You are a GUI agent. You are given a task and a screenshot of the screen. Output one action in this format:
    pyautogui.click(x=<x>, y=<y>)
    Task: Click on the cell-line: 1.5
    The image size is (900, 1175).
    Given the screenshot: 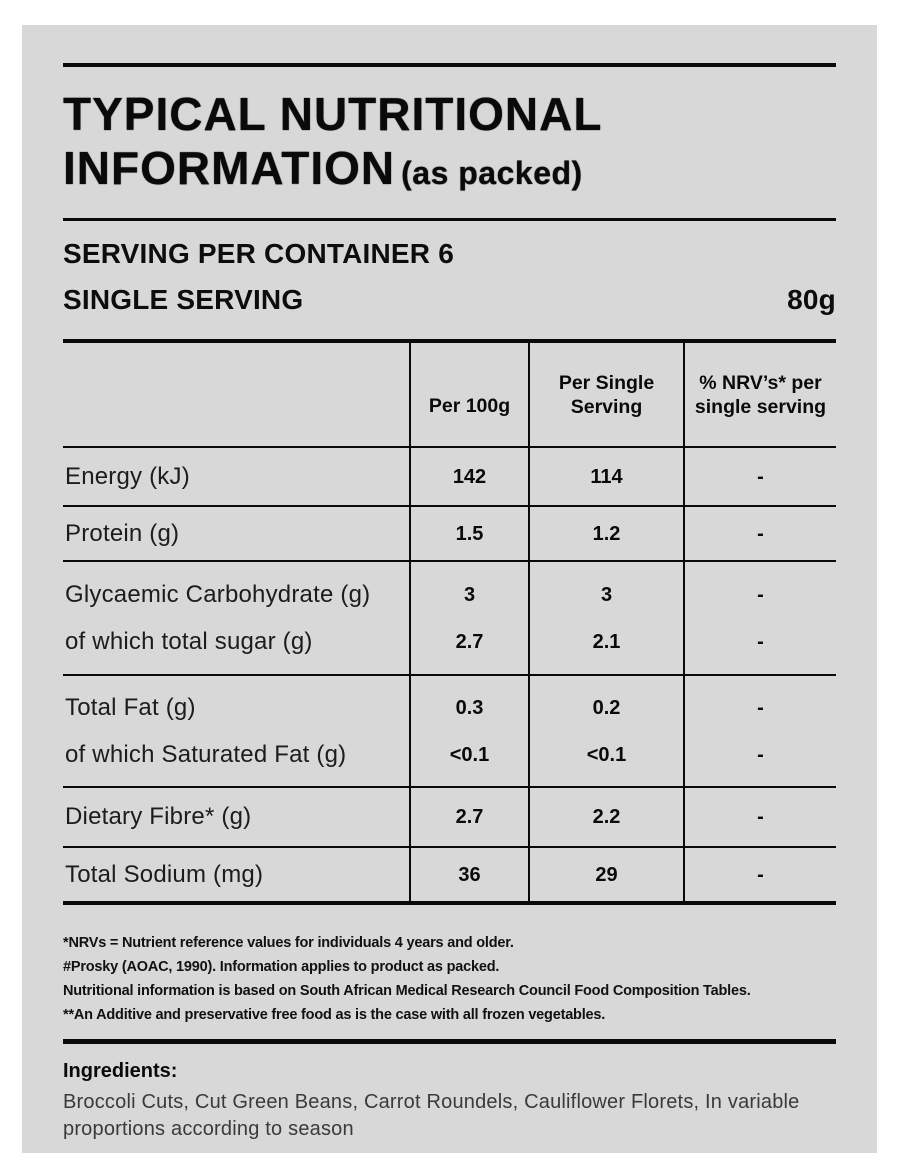 What is the action you would take?
    pyautogui.click(x=469, y=533)
    